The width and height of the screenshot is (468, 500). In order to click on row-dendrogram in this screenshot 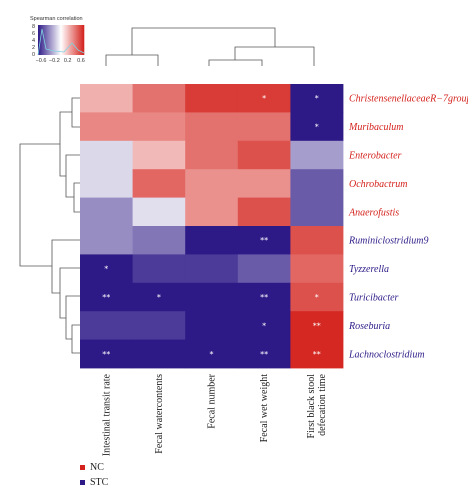, I will do `click(50, 225)`.